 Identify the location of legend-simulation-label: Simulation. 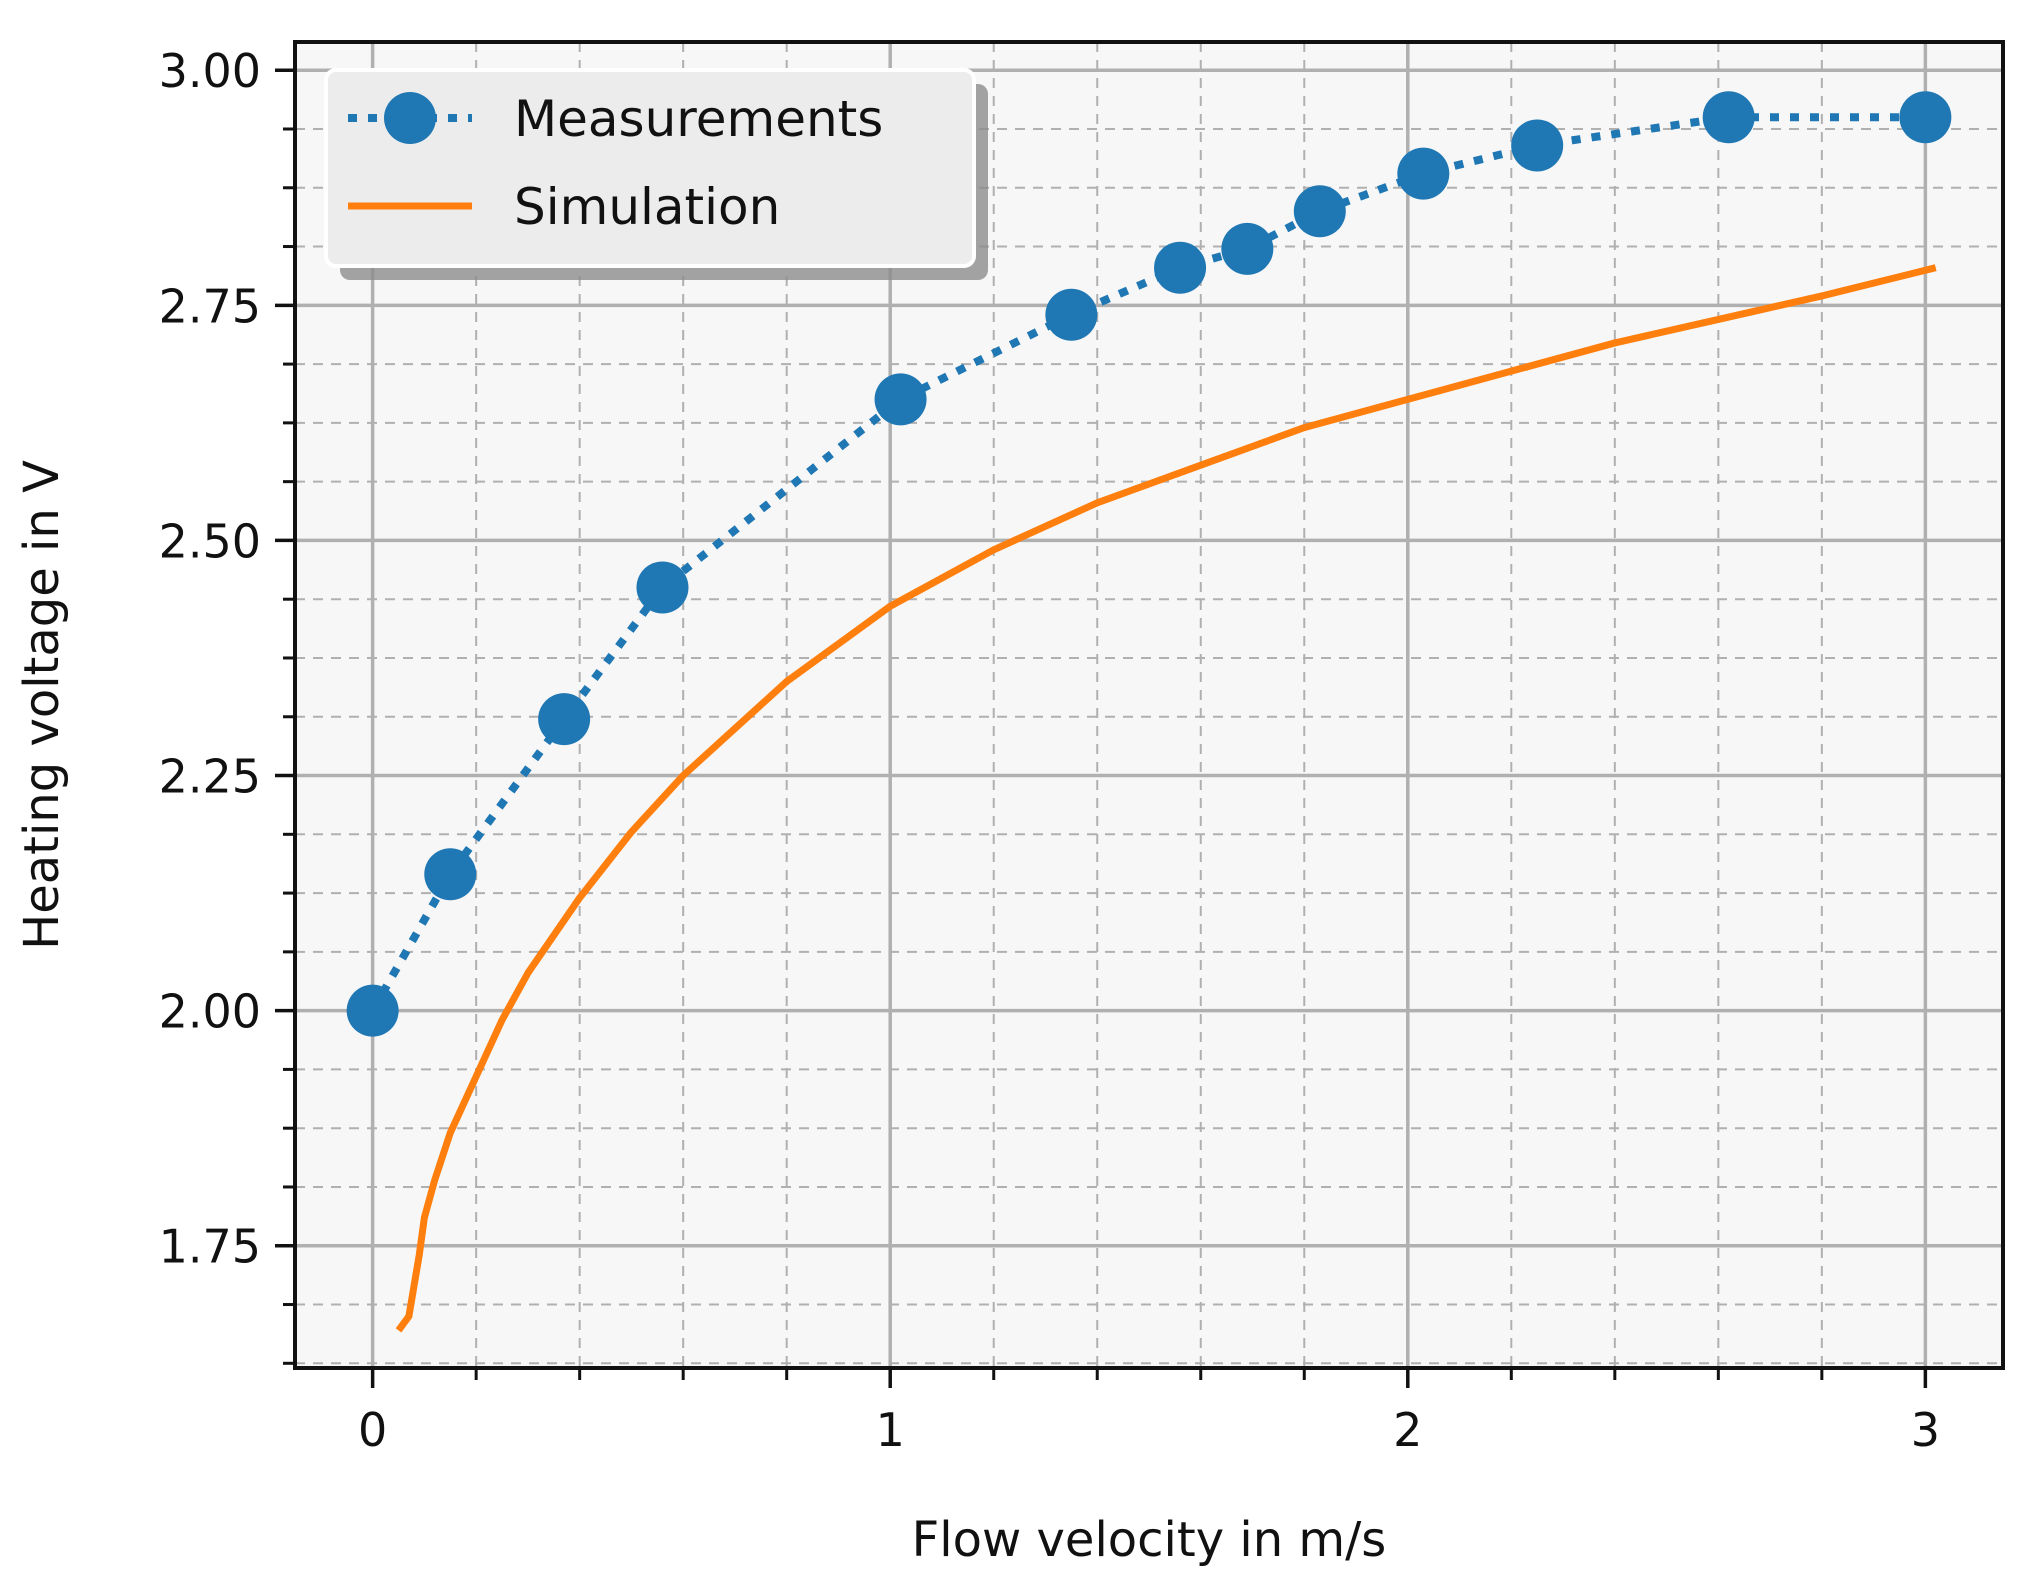
(647, 207).